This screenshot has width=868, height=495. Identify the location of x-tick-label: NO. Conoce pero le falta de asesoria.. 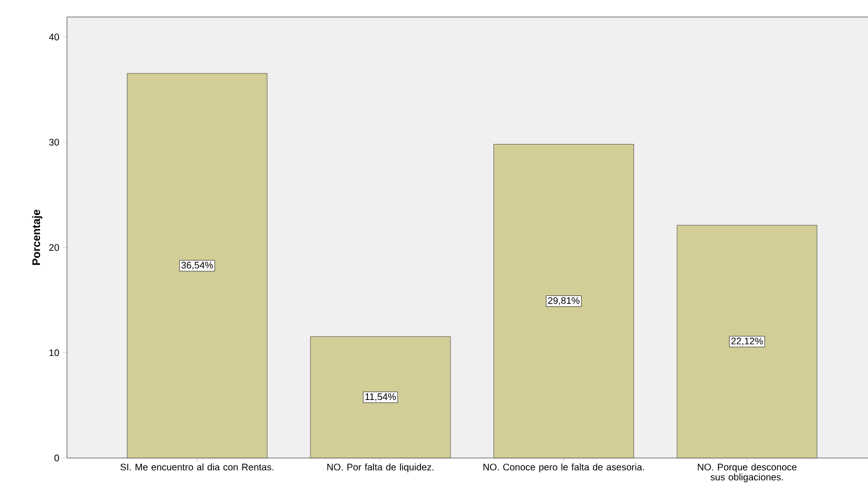
(563, 467).